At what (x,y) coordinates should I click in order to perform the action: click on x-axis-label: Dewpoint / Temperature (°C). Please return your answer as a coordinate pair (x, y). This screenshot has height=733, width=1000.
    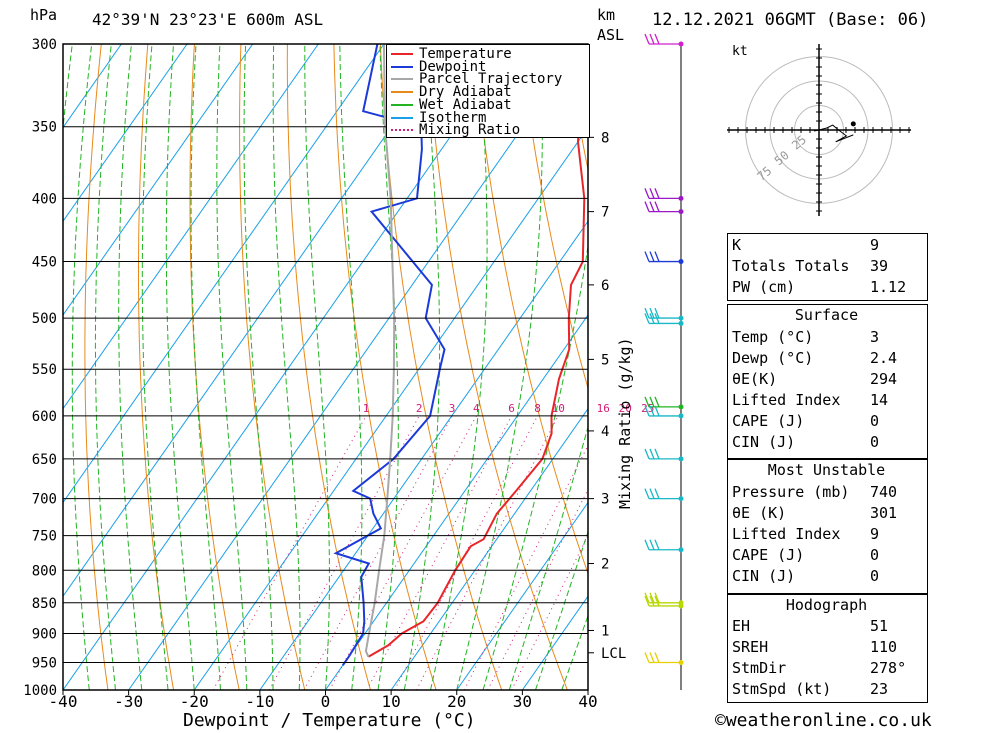
    Looking at the image, I should click on (329, 720).